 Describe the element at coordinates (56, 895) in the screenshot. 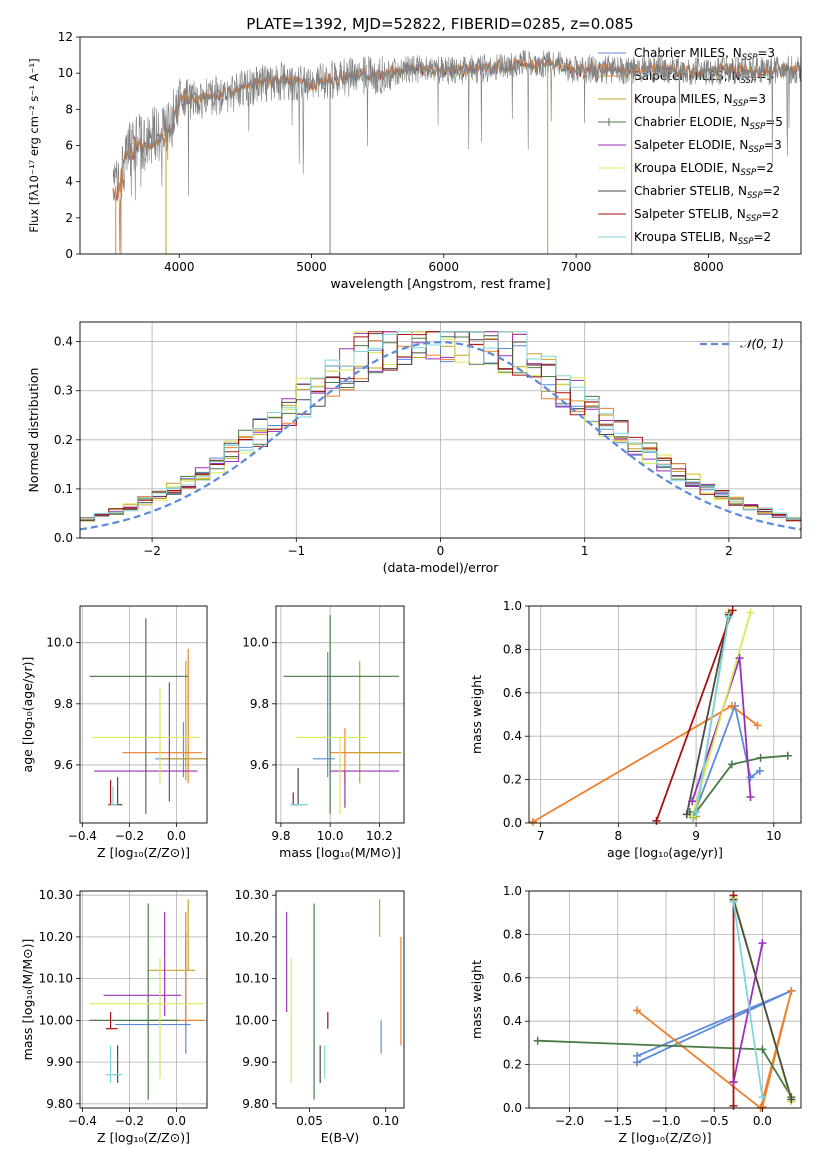

I see `y-tick-label: 10.30` at that location.